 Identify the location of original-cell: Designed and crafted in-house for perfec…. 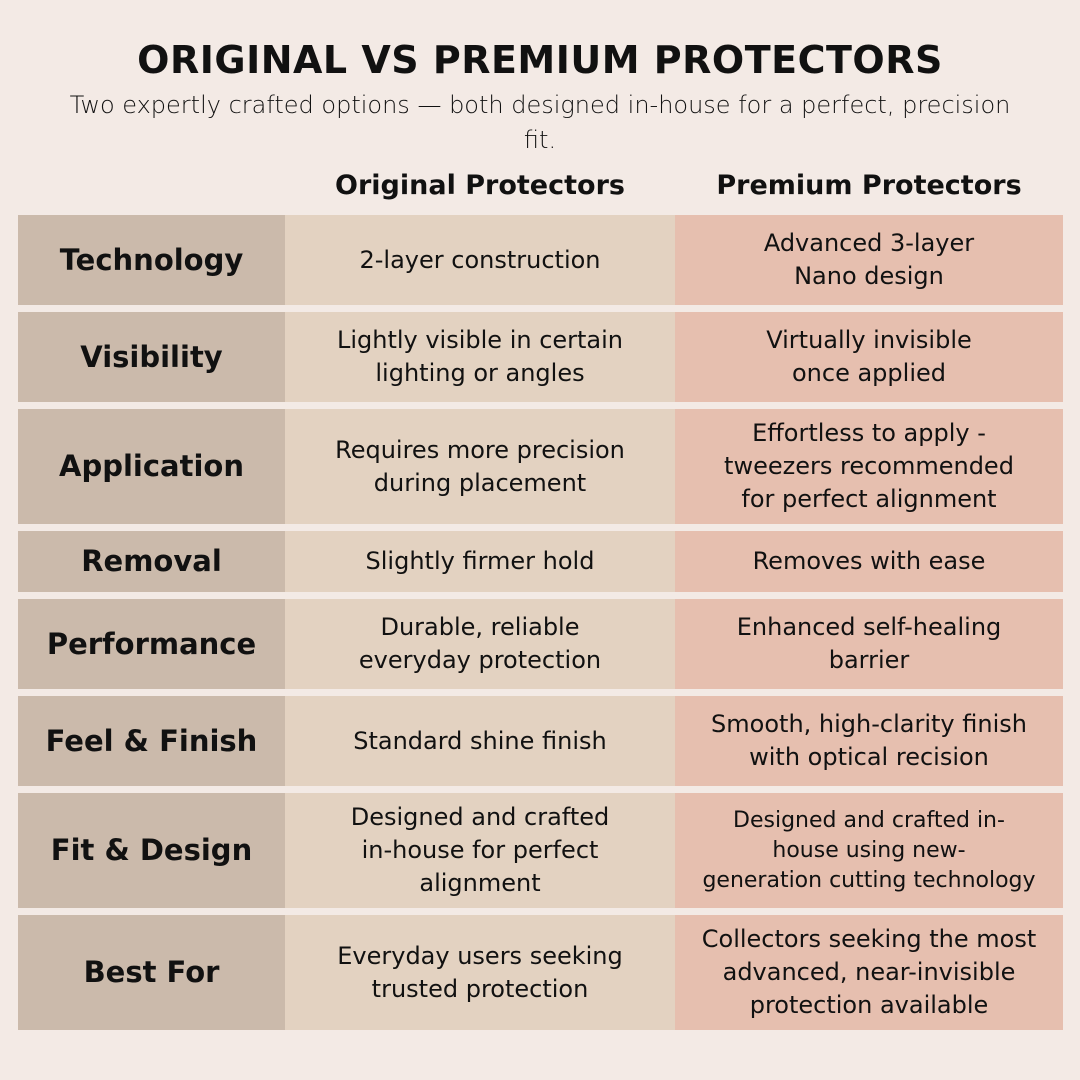
(480, 850).